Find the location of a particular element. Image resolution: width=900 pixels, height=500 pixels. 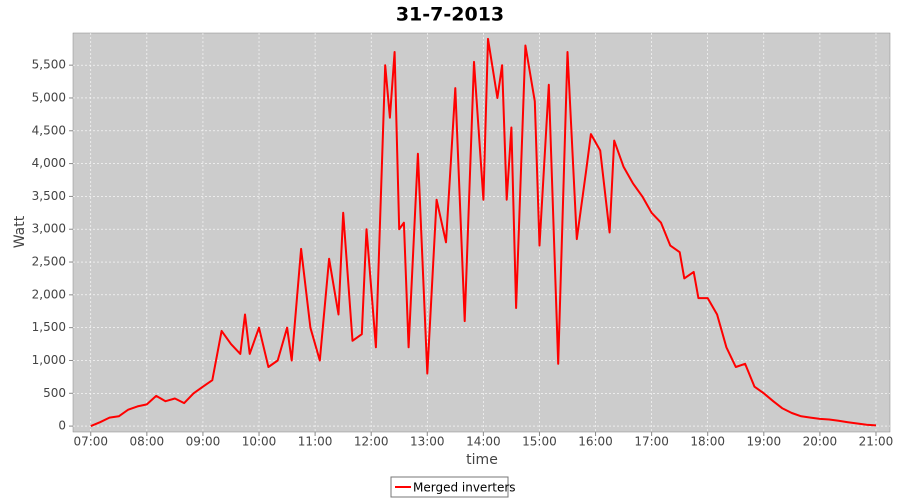

legend-label: Merged inverters is located at coordinates (464, 488).